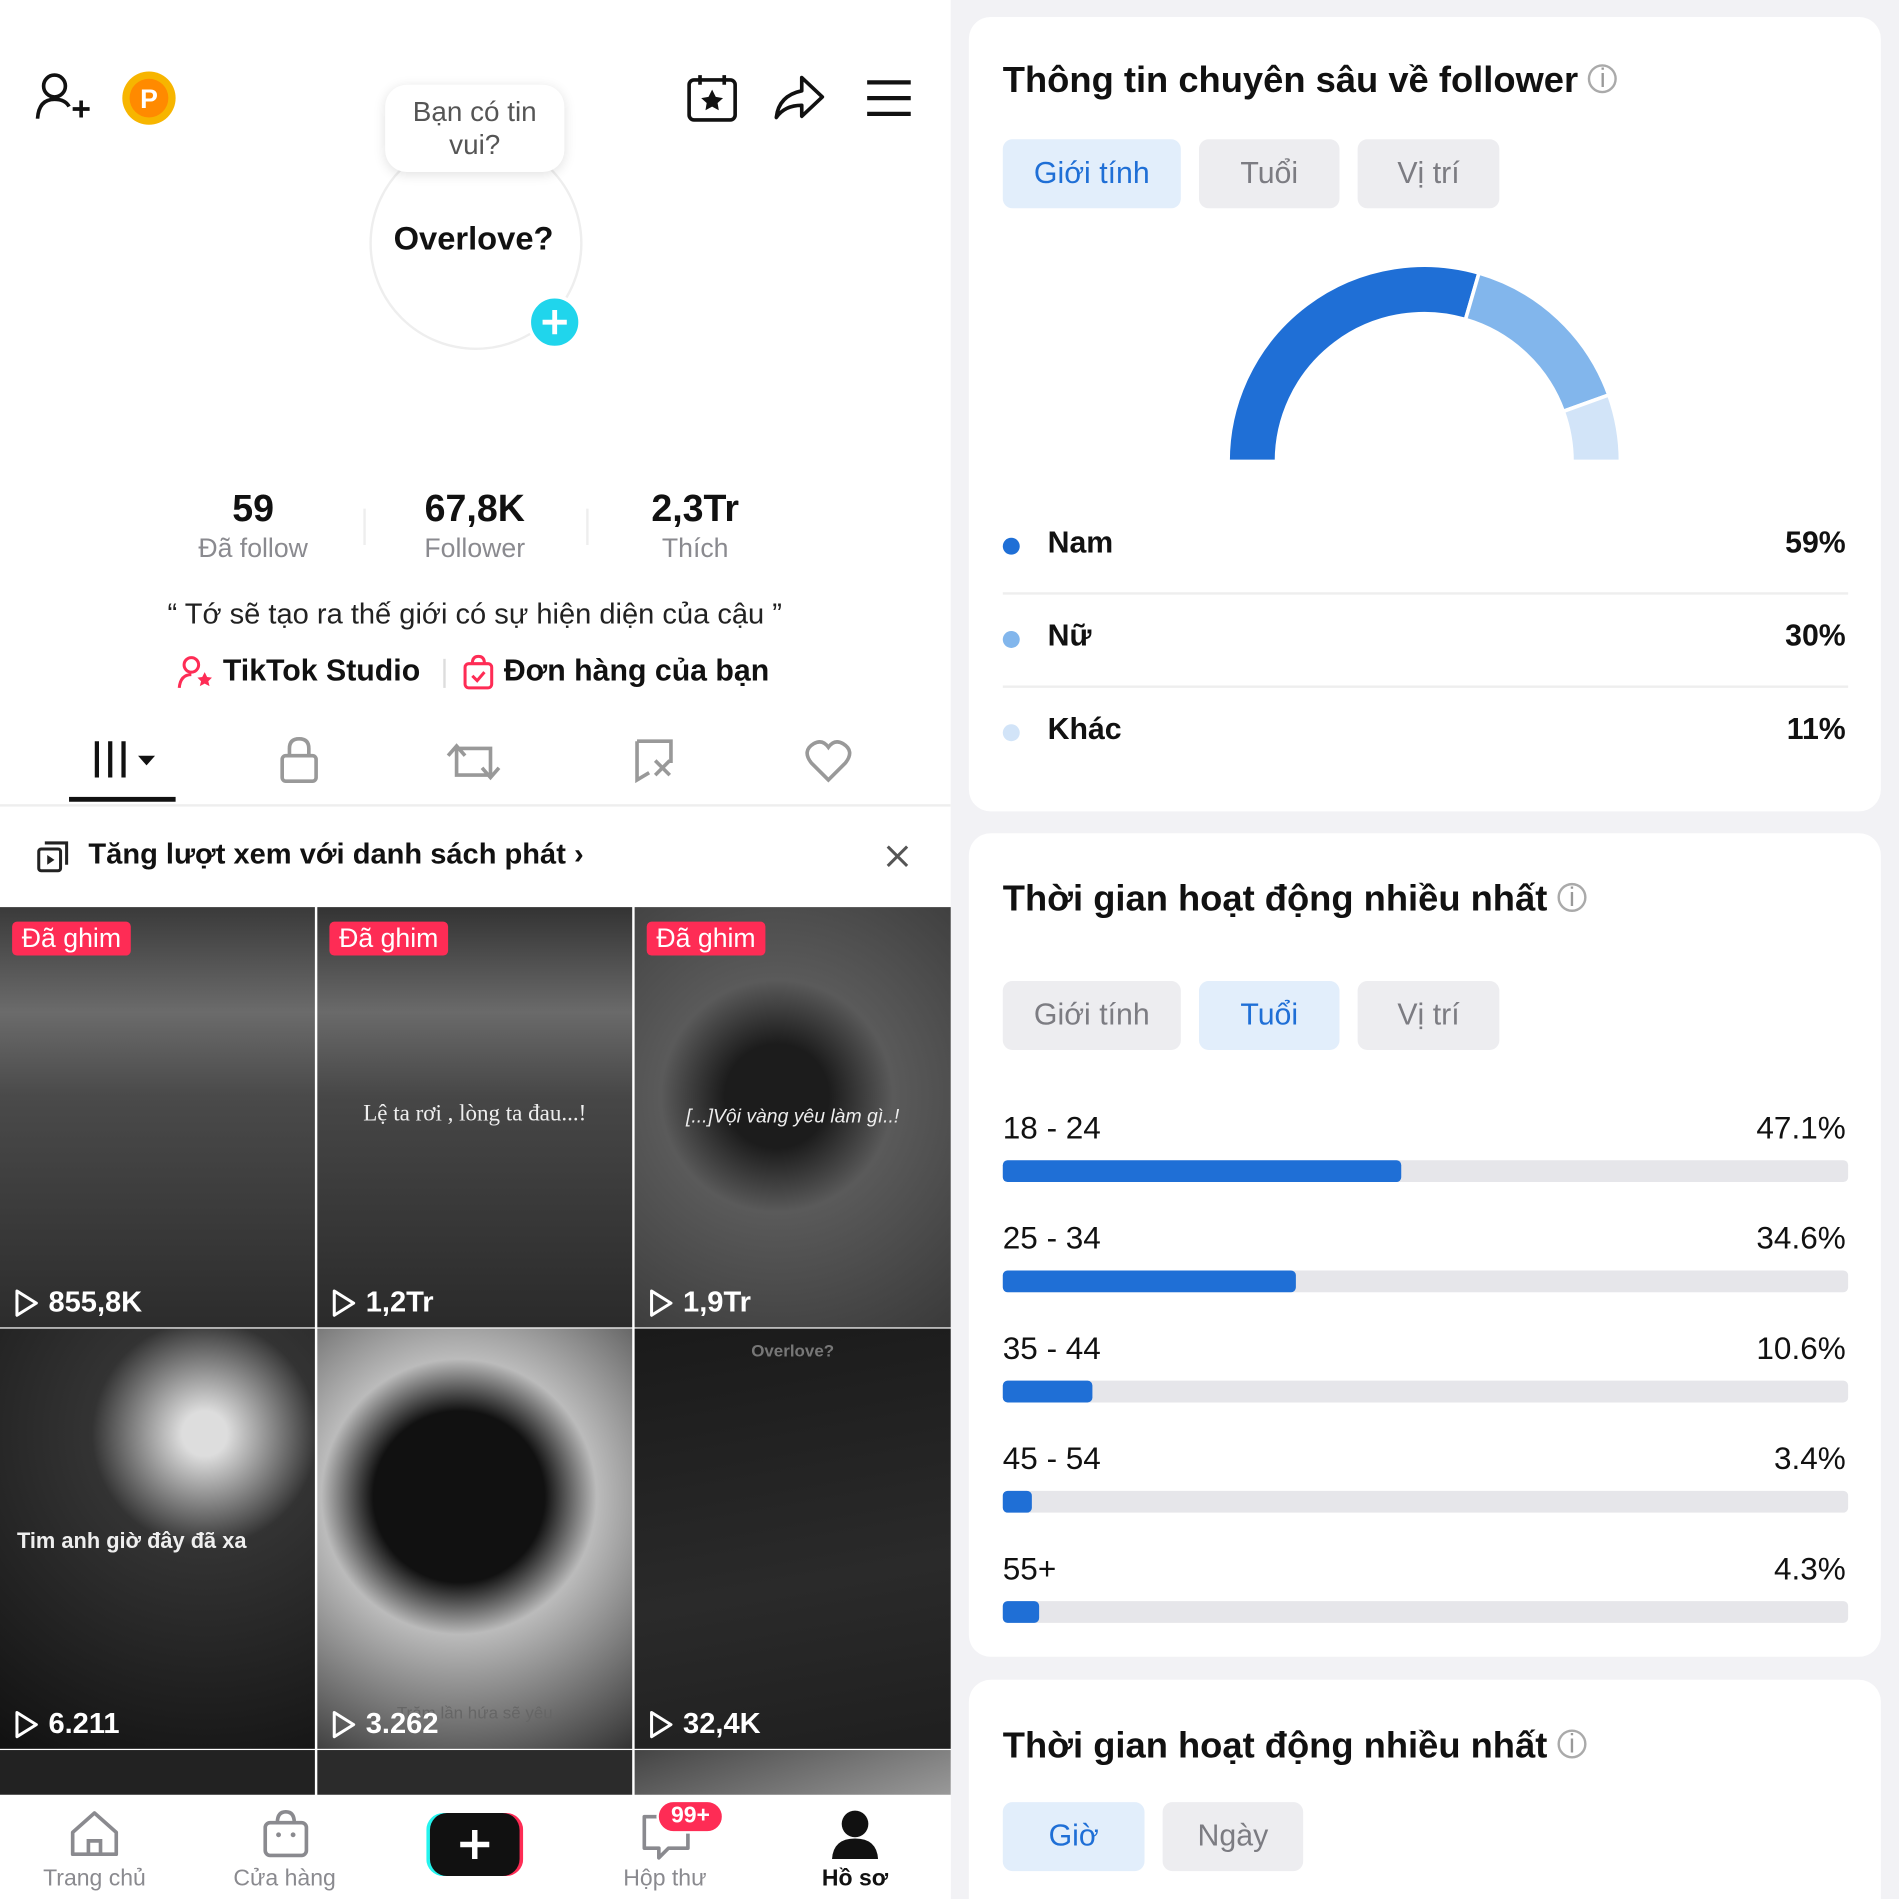 Image resolution: width=1899 pixels, height=1899 pixels. Describe the element at coordinates (1047, 1391) in the screenshot. I see `bar` at that location.